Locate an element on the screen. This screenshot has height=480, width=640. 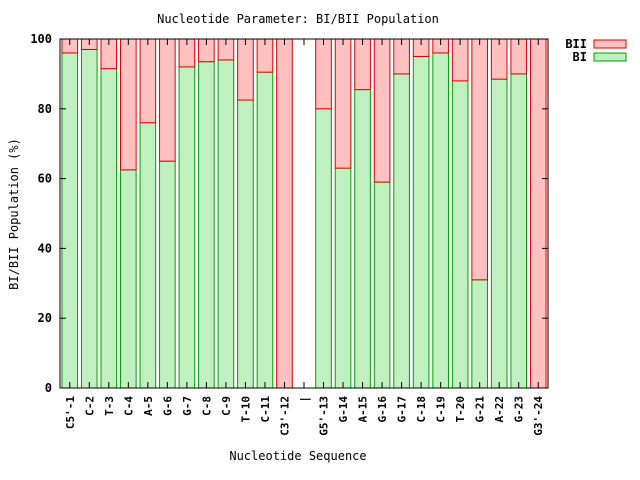
x-tick-label: A-15 is located at coordinates (363, 409).